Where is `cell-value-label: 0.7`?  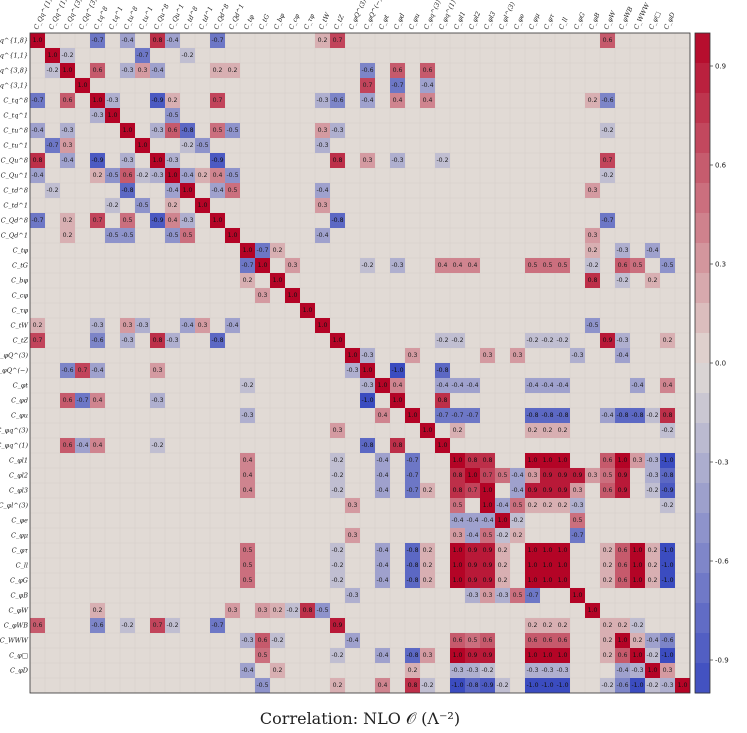 cell-value-label: 0.7 is located at coordinates (473, 490).